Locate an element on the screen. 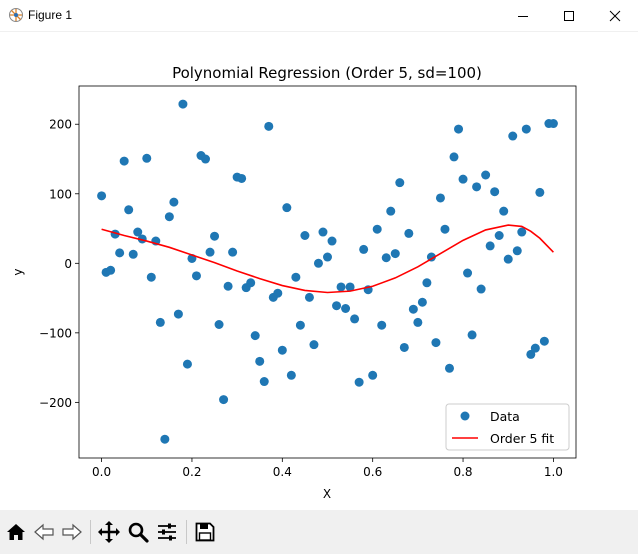 The image size is (638, 554). close-icon is located at coordinates (615, 15).